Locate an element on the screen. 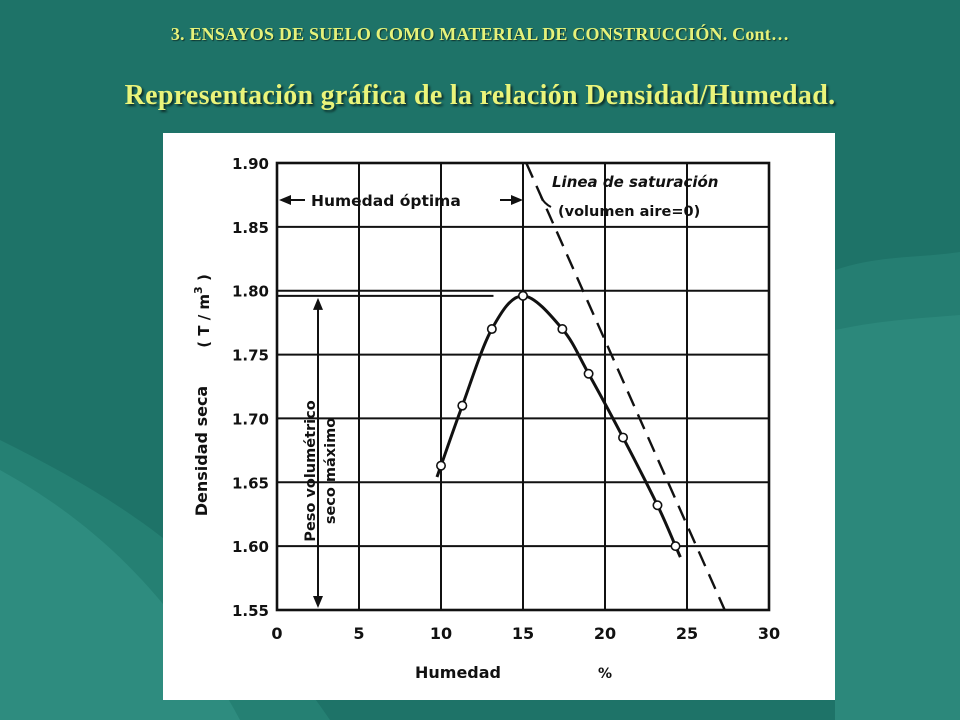 Image resolution: width=960 pixels, height=720 pixels. annotation-peso-line2: seco máximo is located at coordinates (331, 471).